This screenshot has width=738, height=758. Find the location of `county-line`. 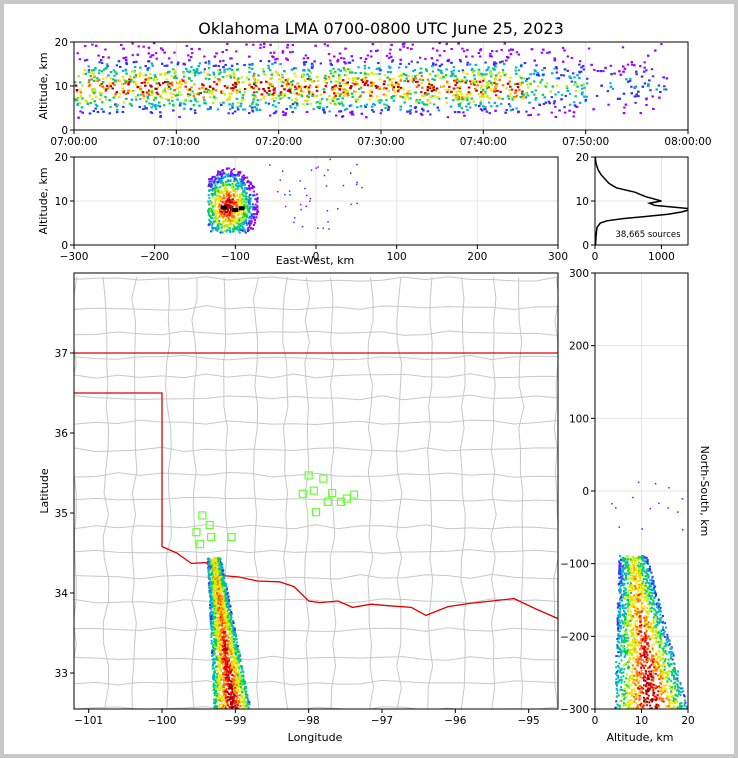

county-line is located at coordinates (370, 492).